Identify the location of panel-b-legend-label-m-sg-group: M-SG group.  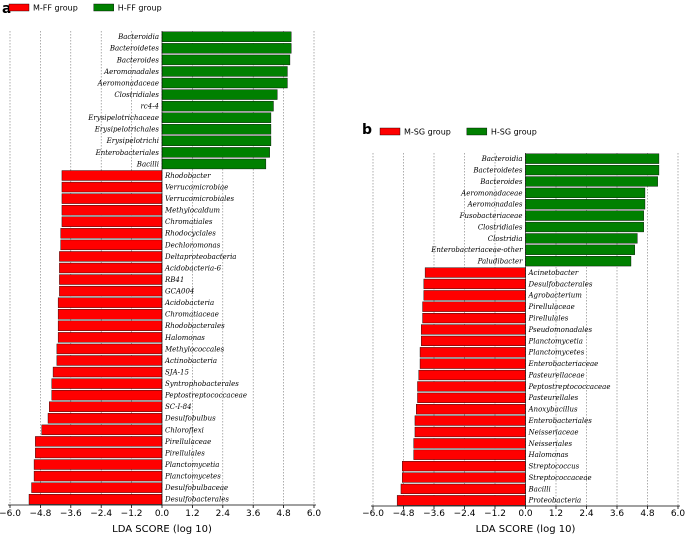
(427, 132).